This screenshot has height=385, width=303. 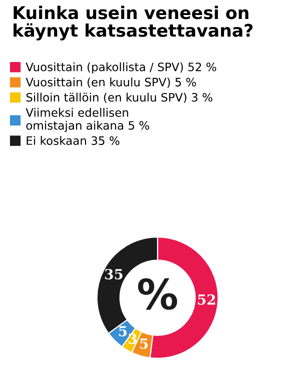 I want to click on legend-label: Ei koskaan 35 %, so click(x=73, y=140).